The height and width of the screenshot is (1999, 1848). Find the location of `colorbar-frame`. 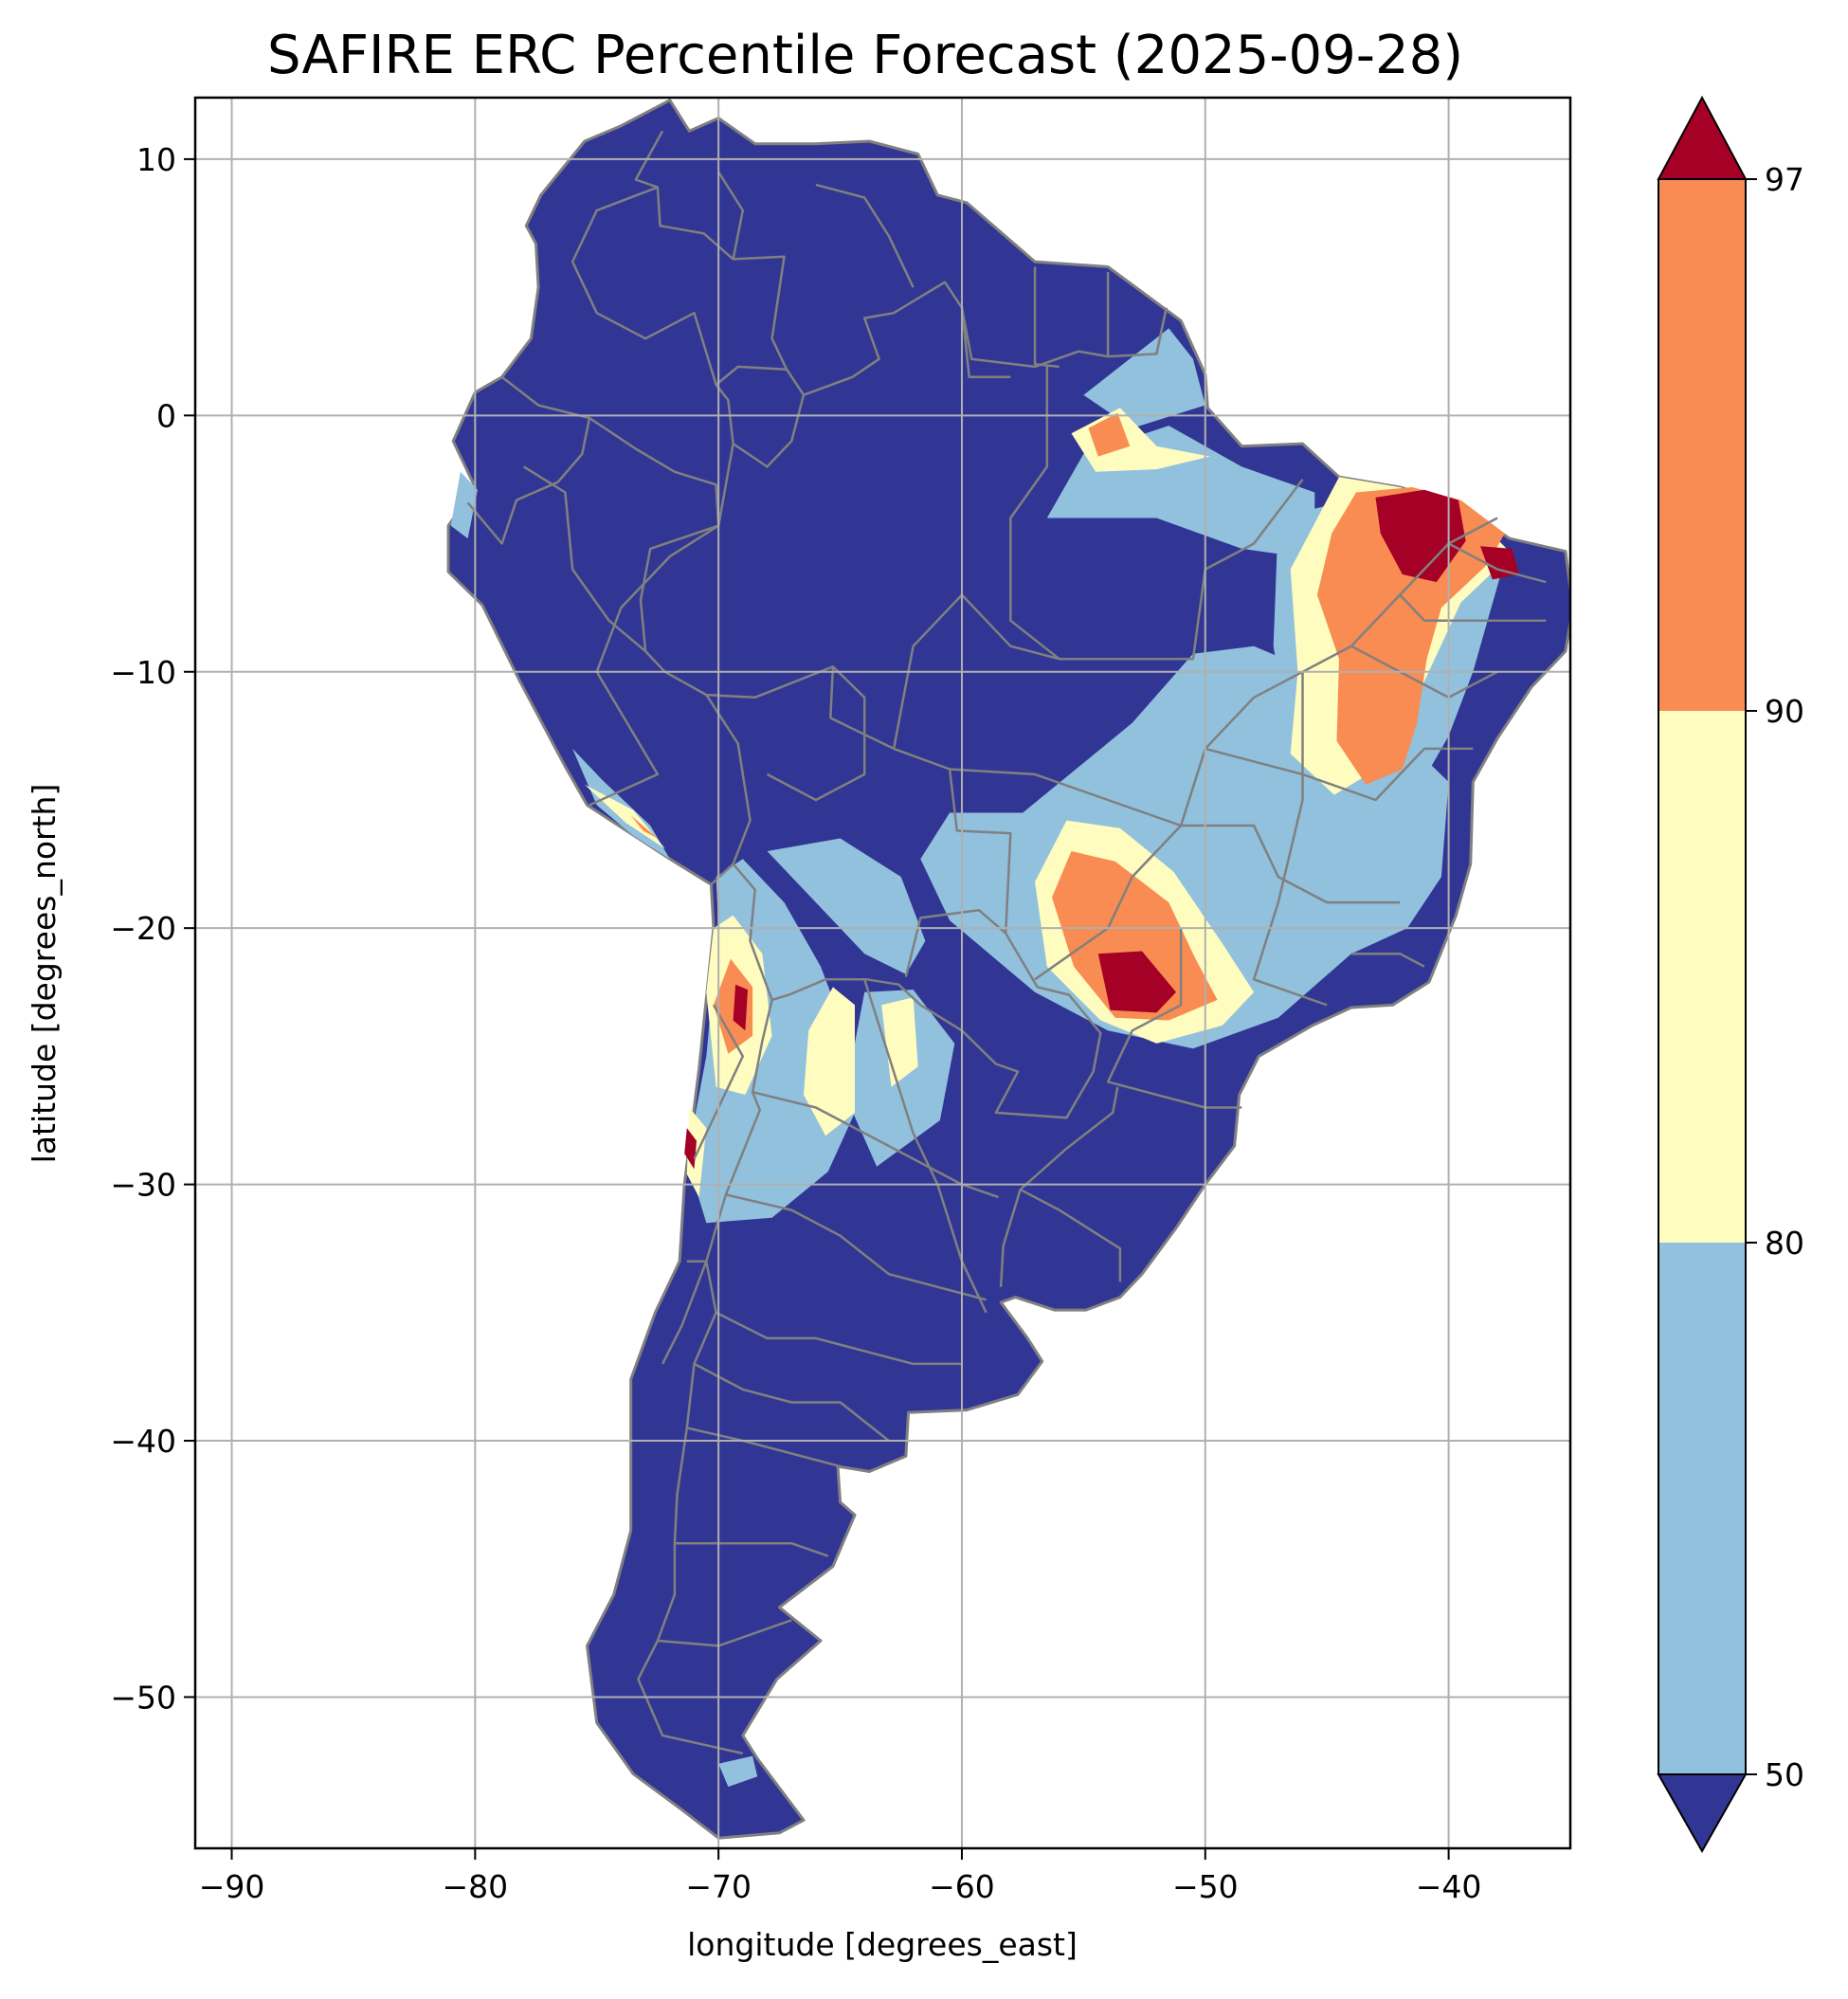

colorbar-frame is located at coordinates (1703, 977).